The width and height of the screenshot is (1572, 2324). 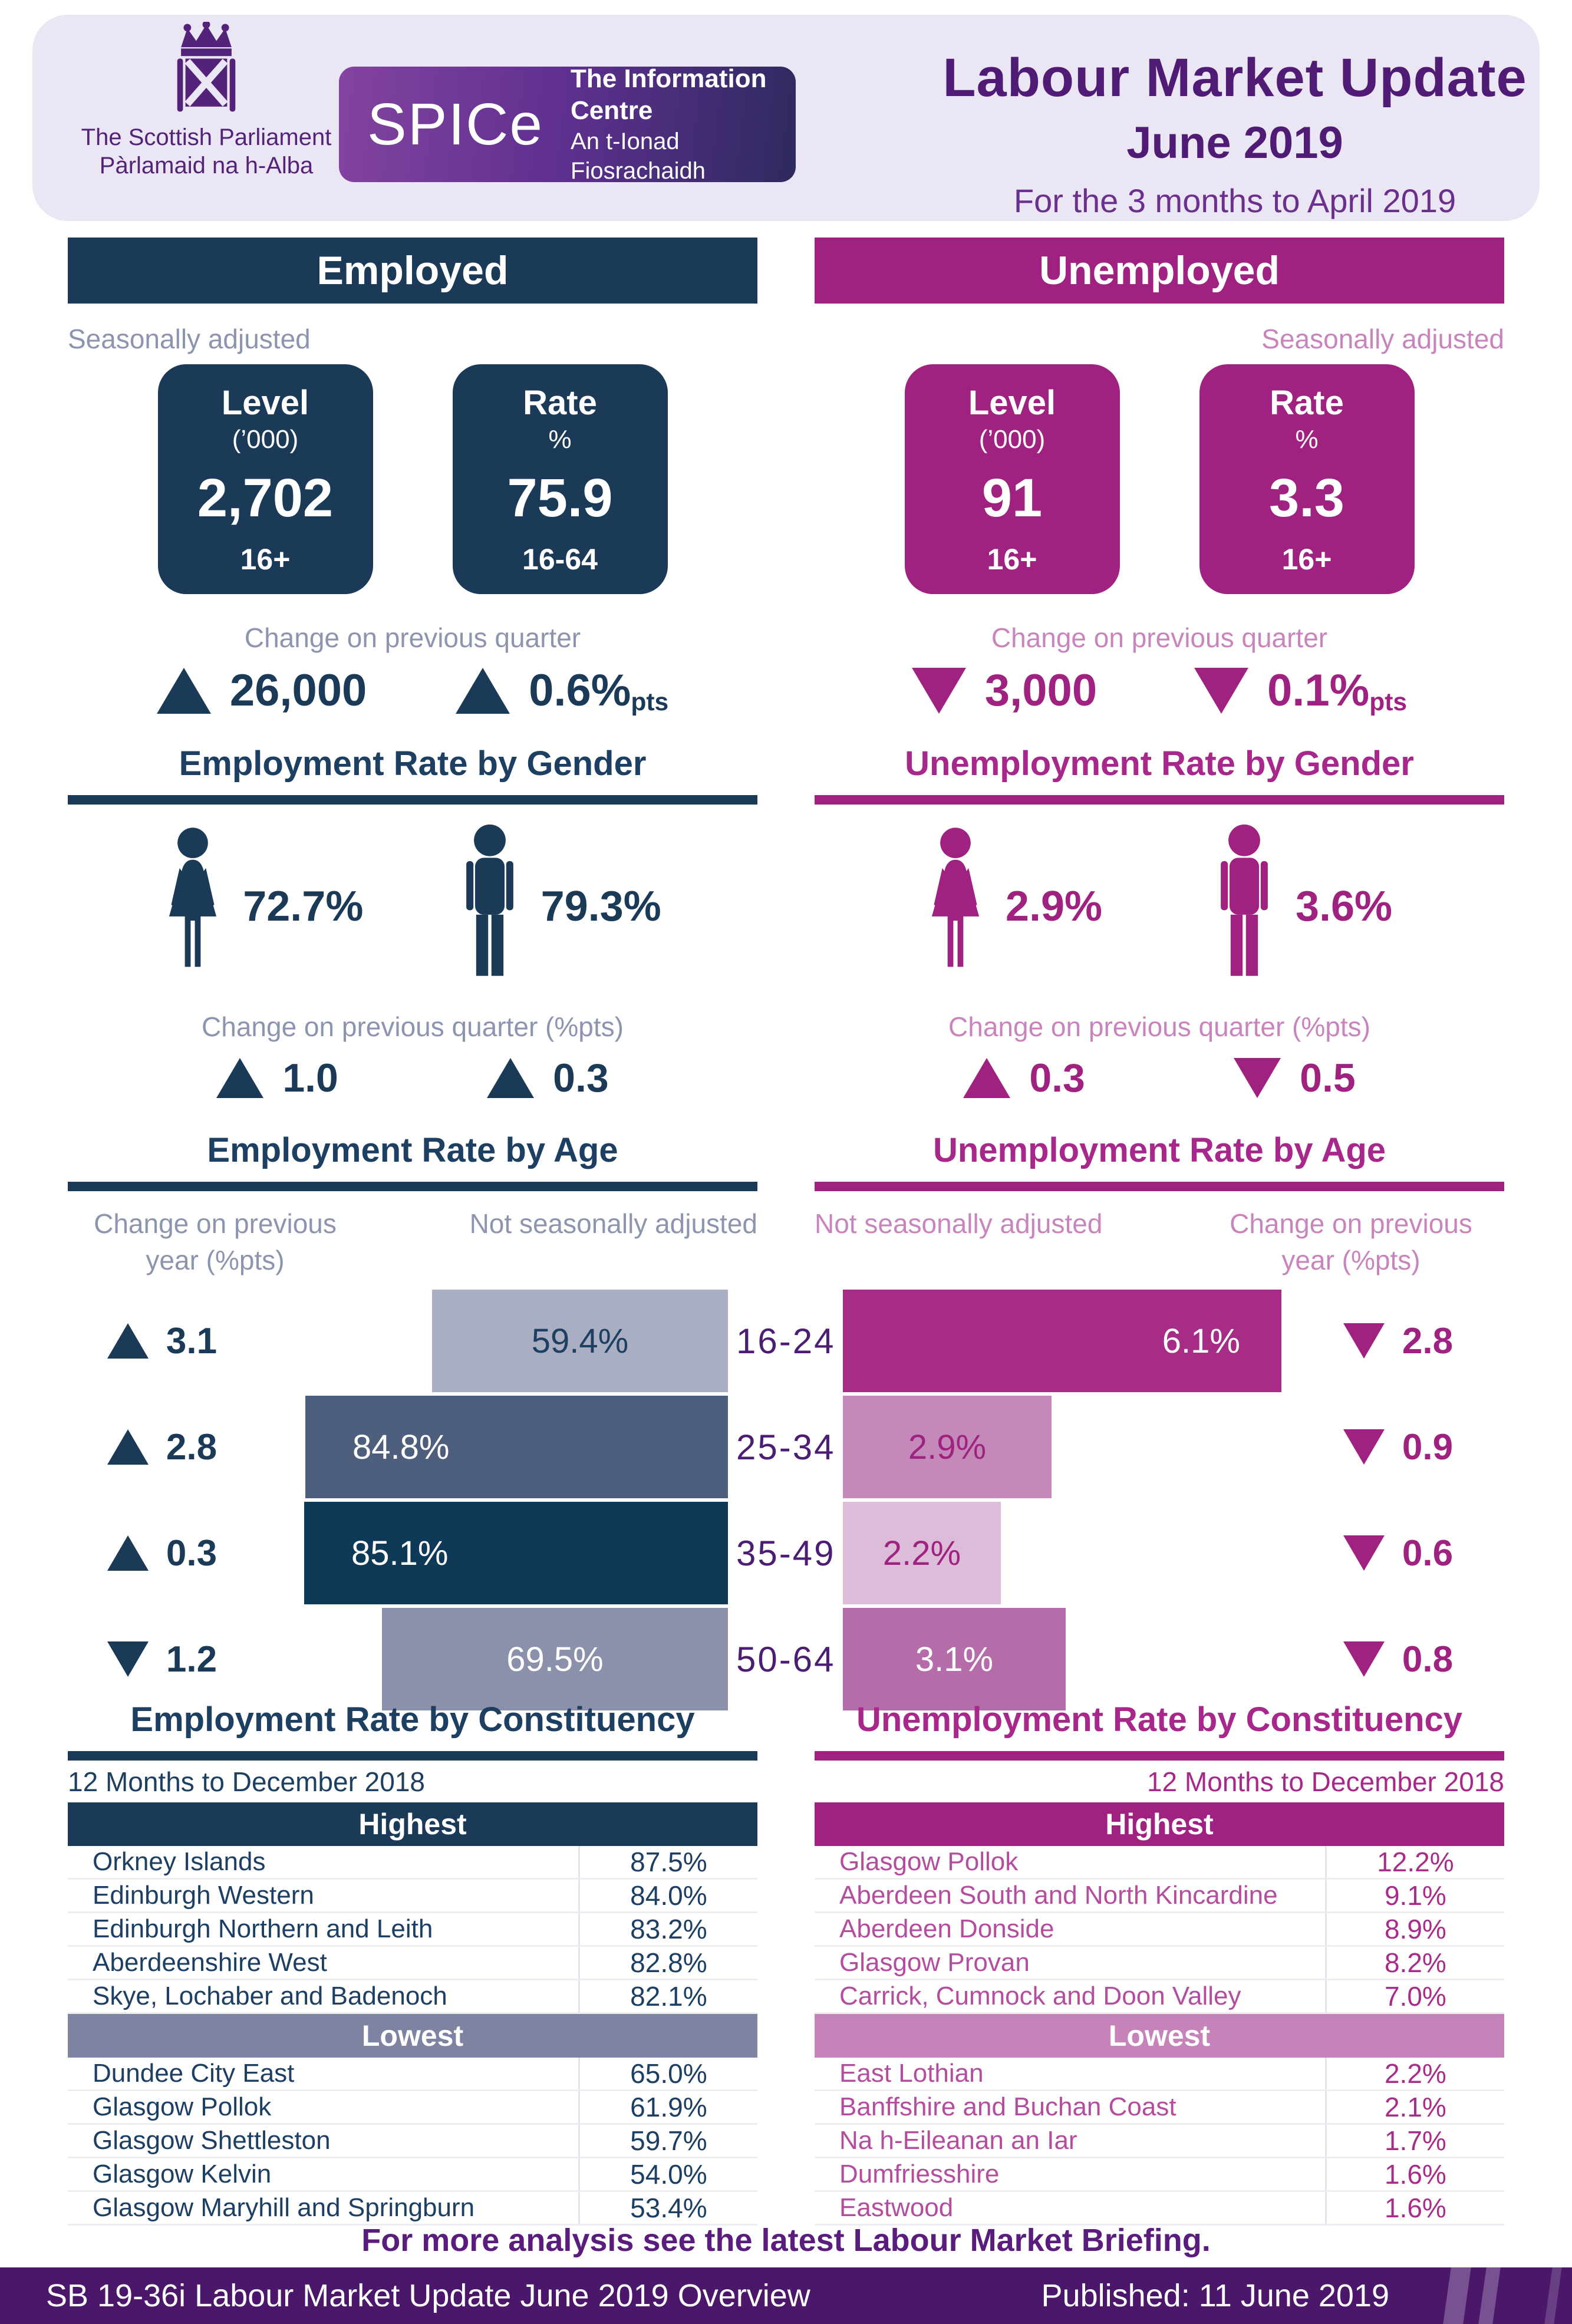 I want to click on table-row: Edinburgh Northern and Leith 83.2%, so click(x=412, y=1930).